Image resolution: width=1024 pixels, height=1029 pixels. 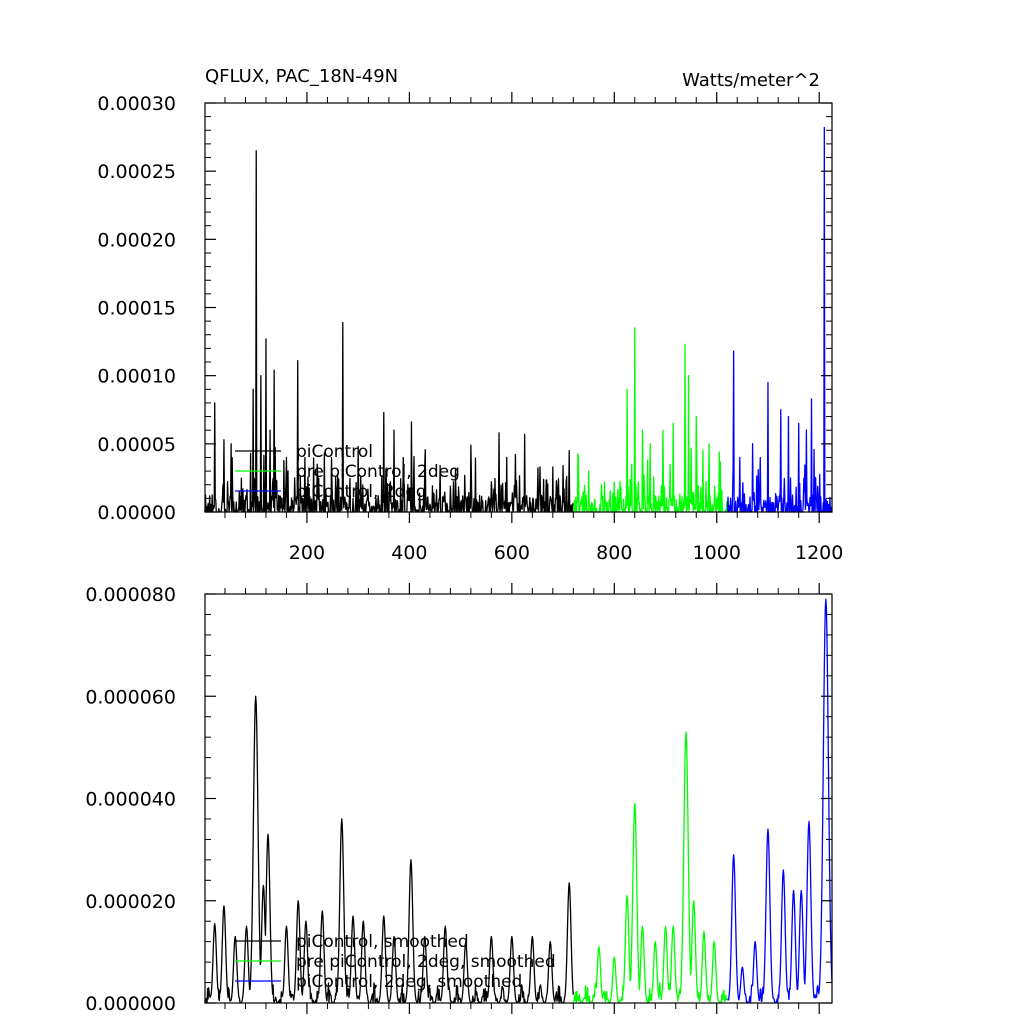 What do you see at coordinates (301, 76) in the screenshot?
I see `chart-title: QFLUX, PAC_18N-49N` at bounding box center [301, 76].